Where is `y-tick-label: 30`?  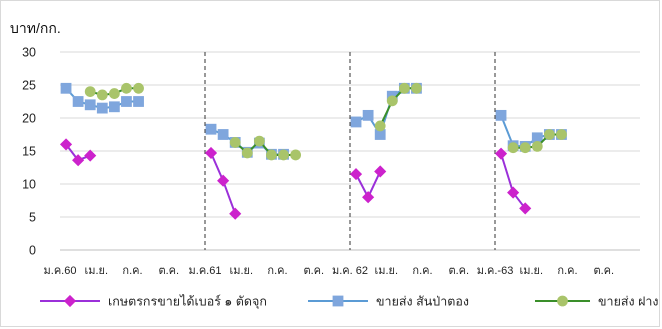
y-tick-label: 30 is located at coordinates (29, 53).